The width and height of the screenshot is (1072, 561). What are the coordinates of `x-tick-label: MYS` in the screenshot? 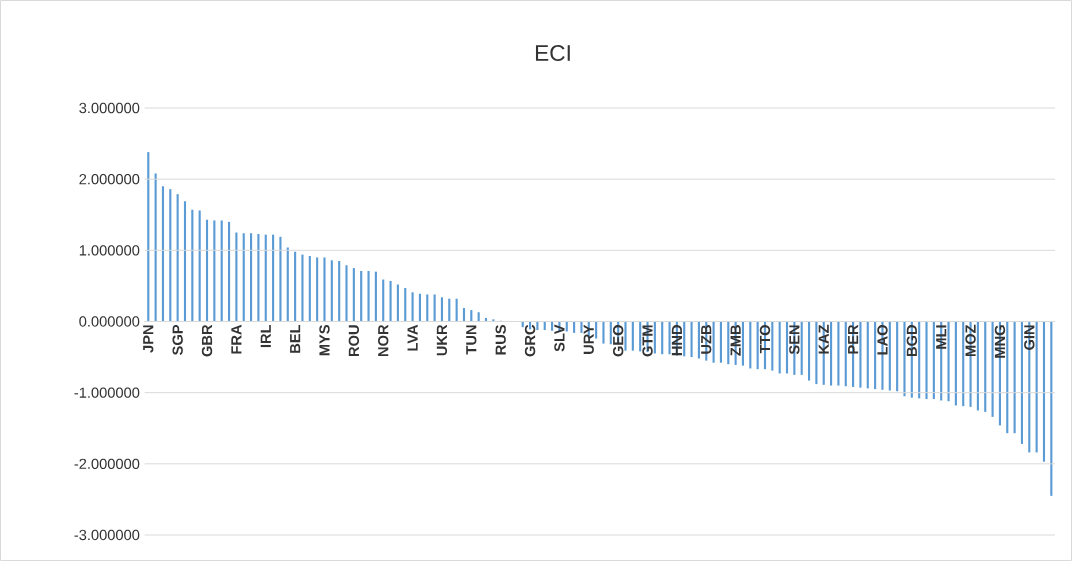 It's located at (324, 340).